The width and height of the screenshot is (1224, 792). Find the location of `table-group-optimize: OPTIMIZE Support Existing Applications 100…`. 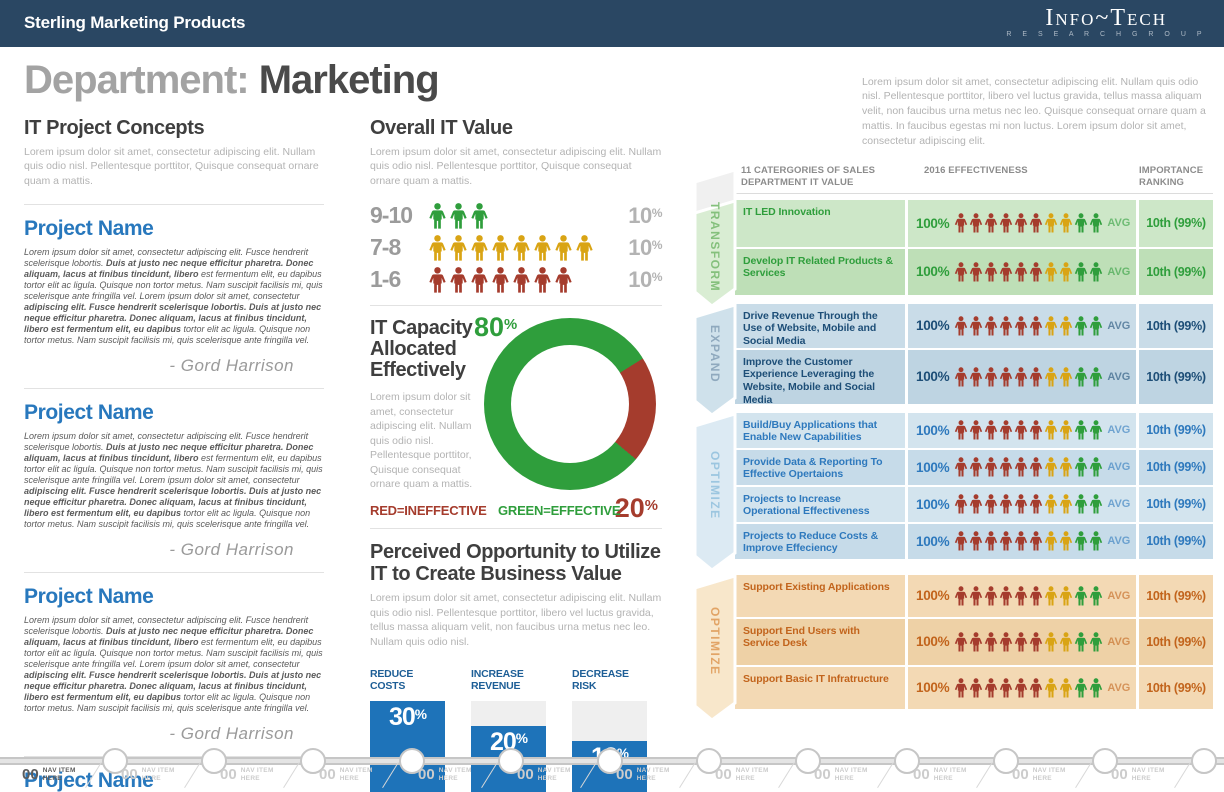

table-group-optimize: OPTIMIZE Support Existing Applications 100… is located at coordinates (953, 647).